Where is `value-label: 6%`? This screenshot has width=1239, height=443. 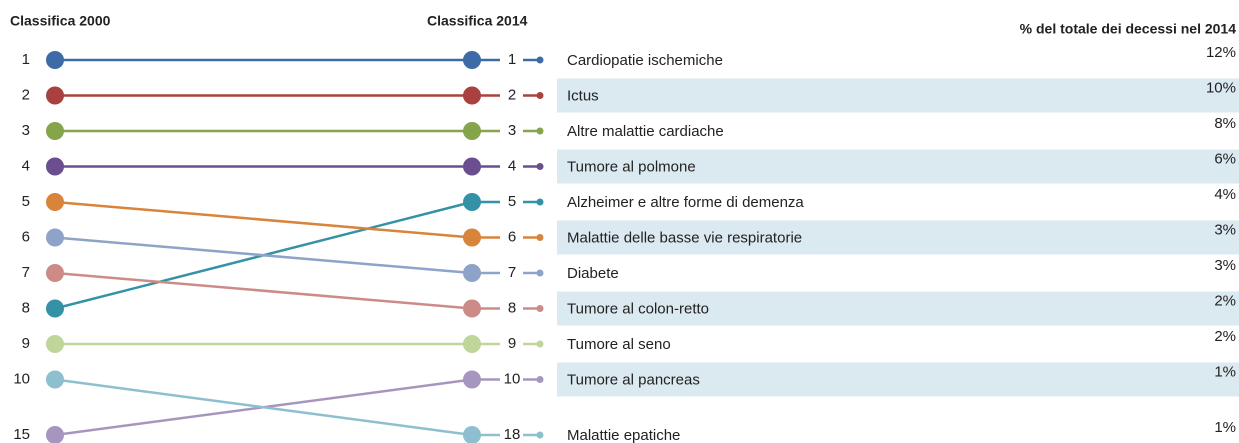
value-label: 6% is located at coordinates (1225, 158).